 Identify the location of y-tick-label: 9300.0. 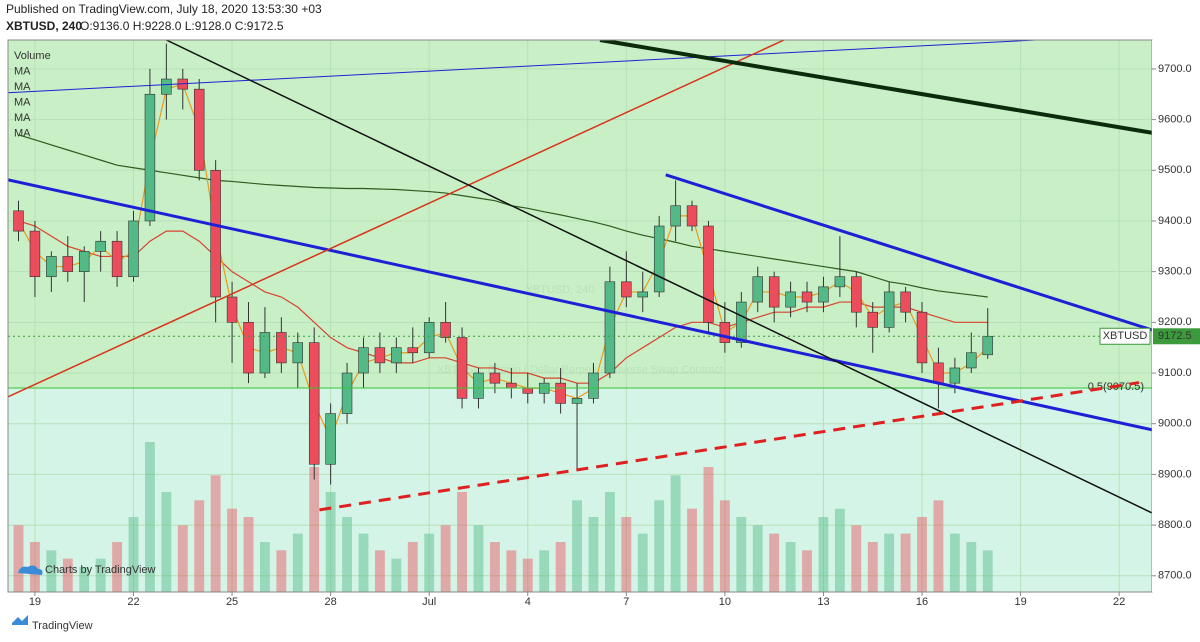
(1175, 272).